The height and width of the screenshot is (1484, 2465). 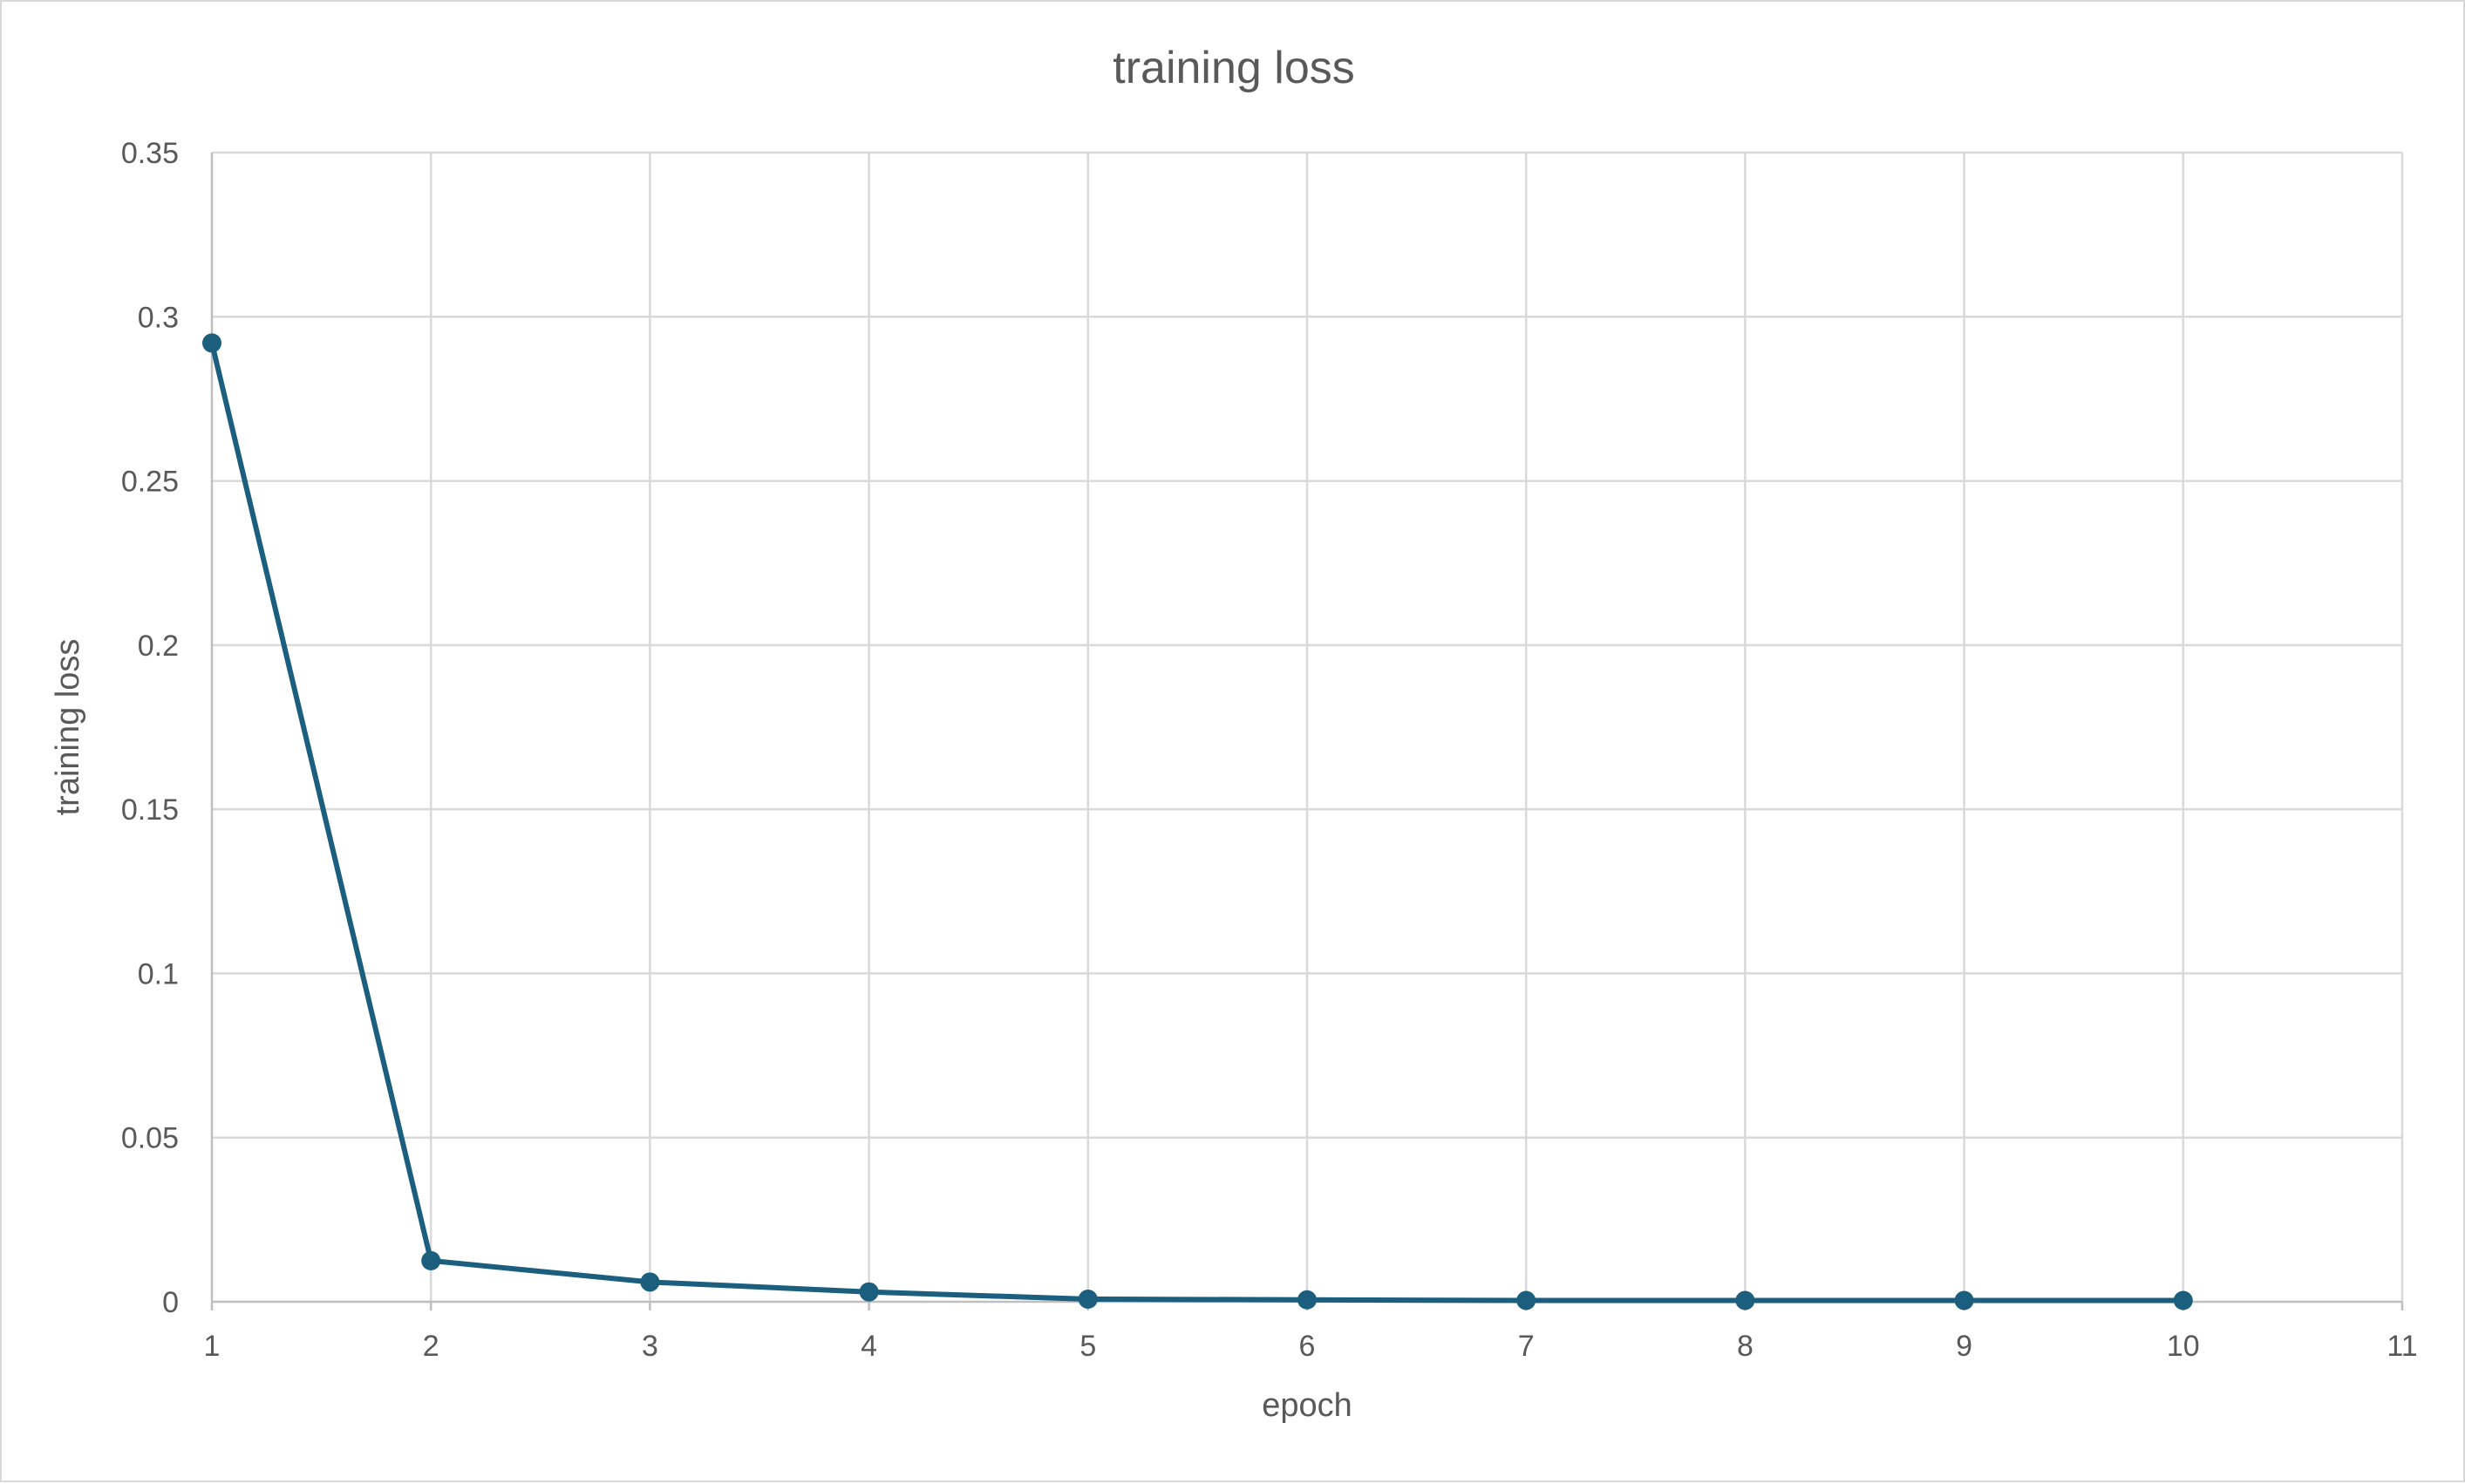 I want to click on x-tick-label: 1, so click(x=212, y=1346).